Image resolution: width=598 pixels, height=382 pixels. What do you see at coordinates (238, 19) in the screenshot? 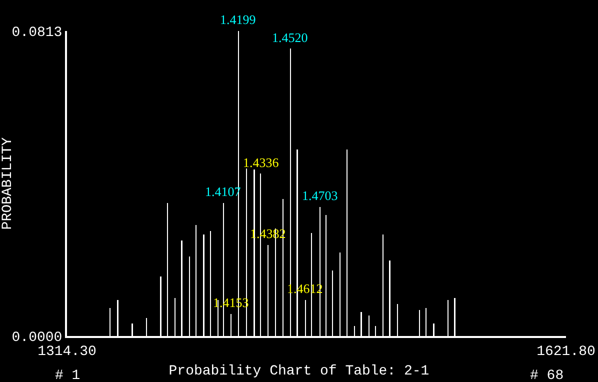
I see `annotation: 1.4199` at bounding box center [238, 19].